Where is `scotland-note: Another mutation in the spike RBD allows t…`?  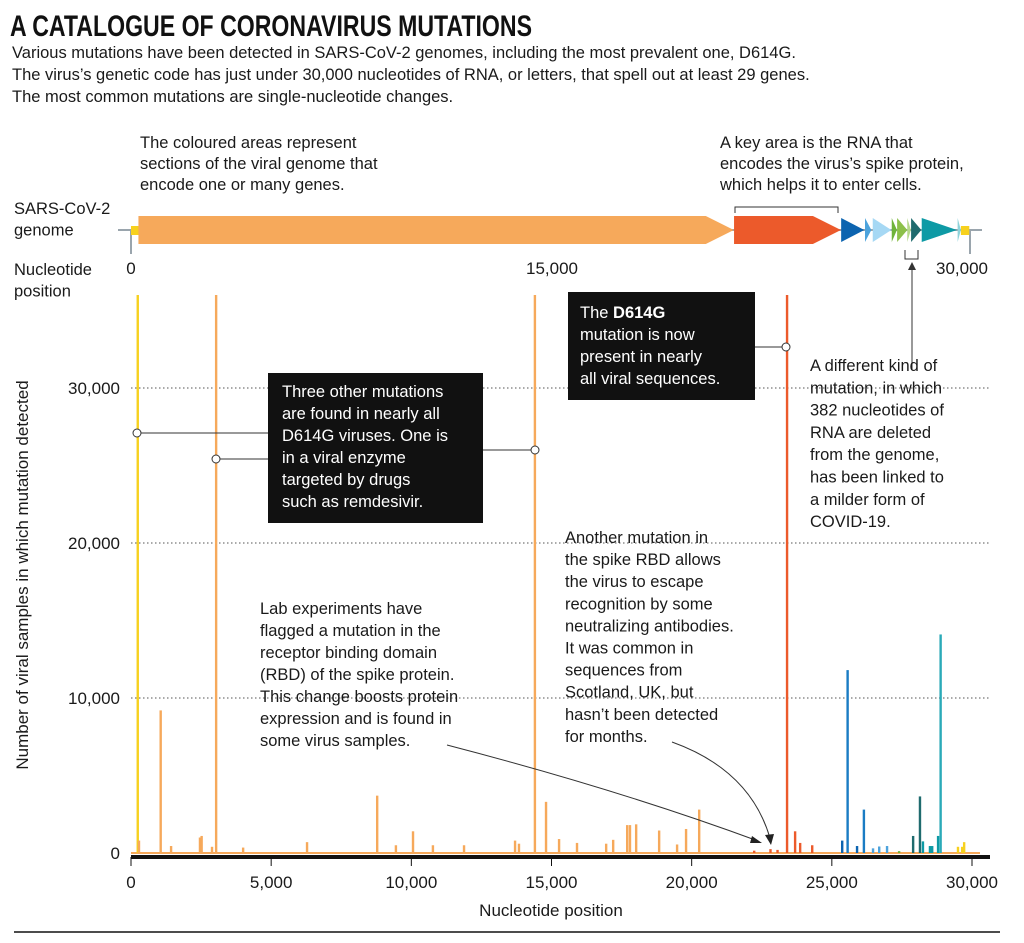
scotland-note: Another mutation in the spike RBD allows t… is located at coordinates (649, 637).